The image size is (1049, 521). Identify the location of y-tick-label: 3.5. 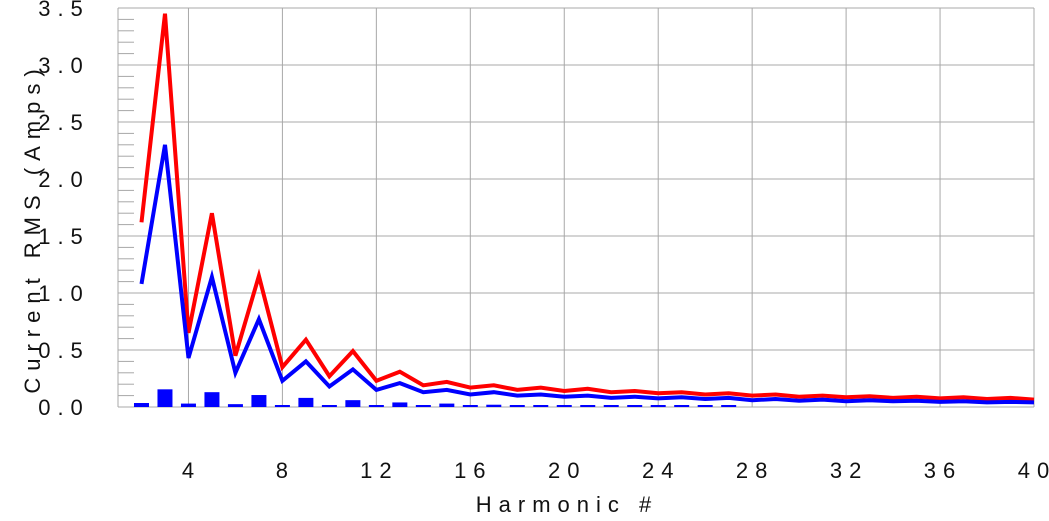
(64, 10).